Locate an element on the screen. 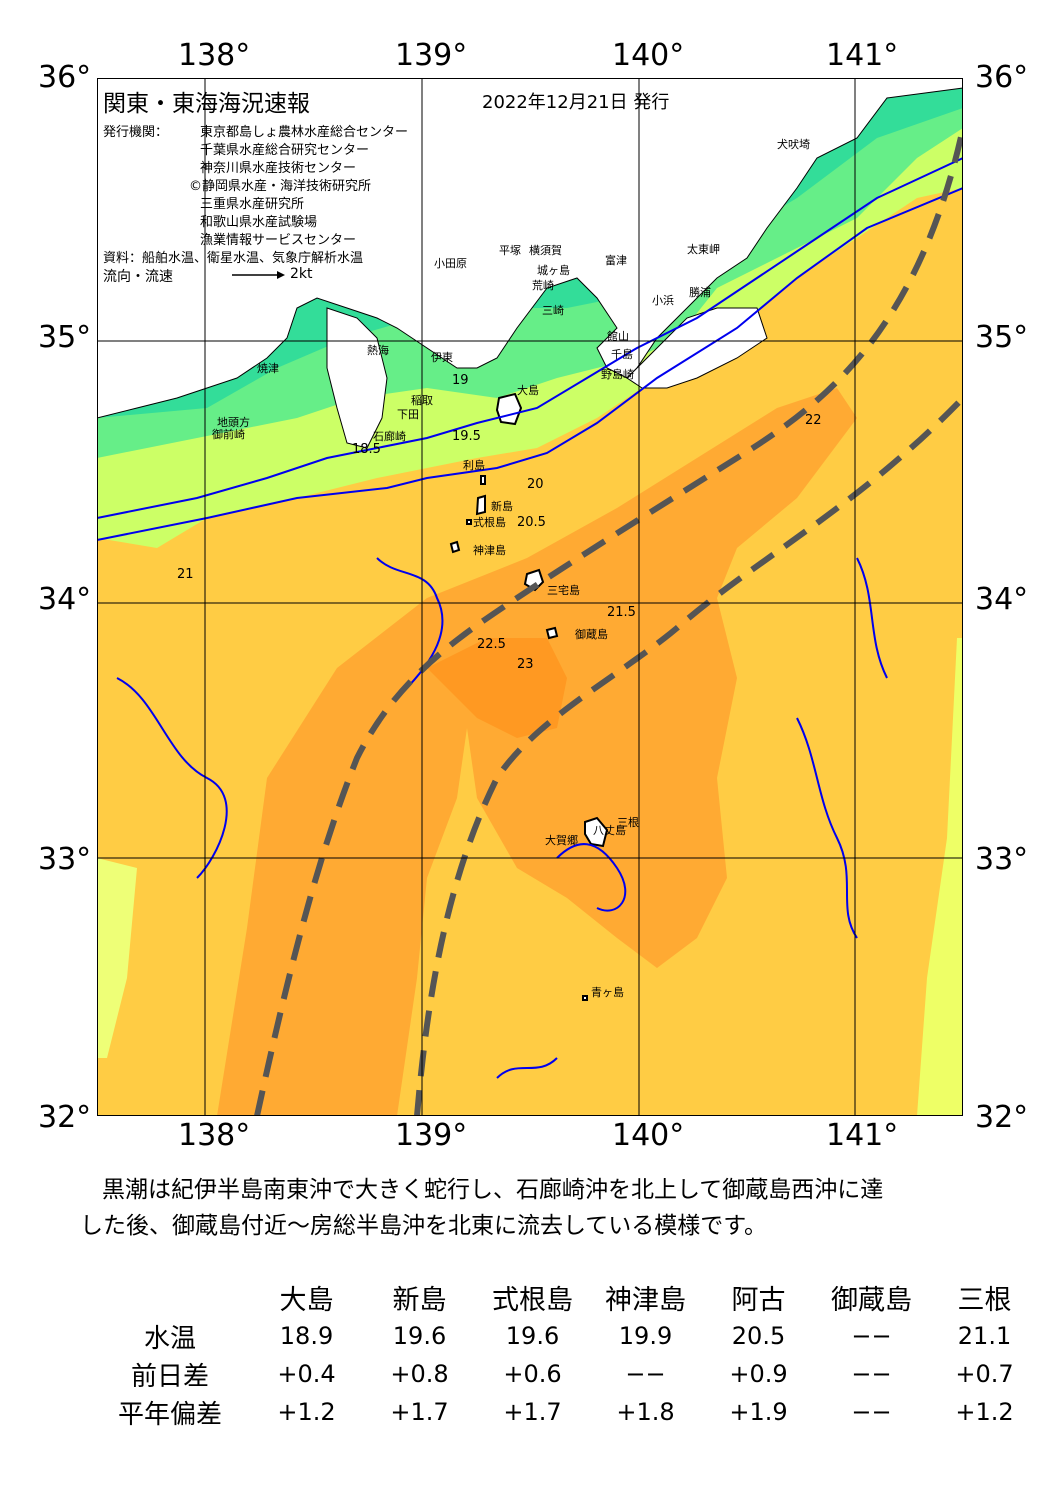  contour-label: 21 is located at coordinates (185, 574).